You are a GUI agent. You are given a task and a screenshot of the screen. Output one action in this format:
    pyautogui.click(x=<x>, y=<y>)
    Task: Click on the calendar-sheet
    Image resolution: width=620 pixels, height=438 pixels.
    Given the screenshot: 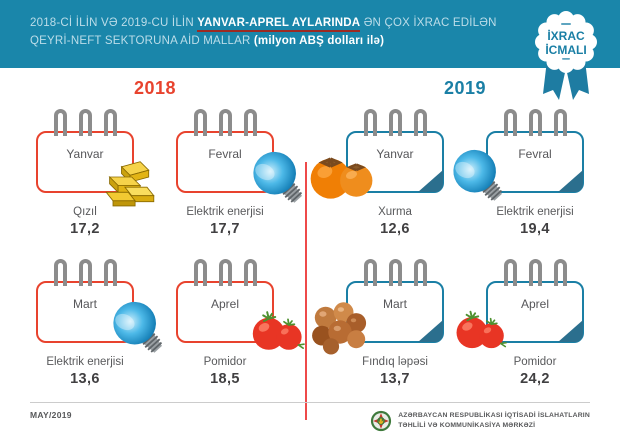 What is the action you would take?
    pyautogui.click(x=535, y=162)
    